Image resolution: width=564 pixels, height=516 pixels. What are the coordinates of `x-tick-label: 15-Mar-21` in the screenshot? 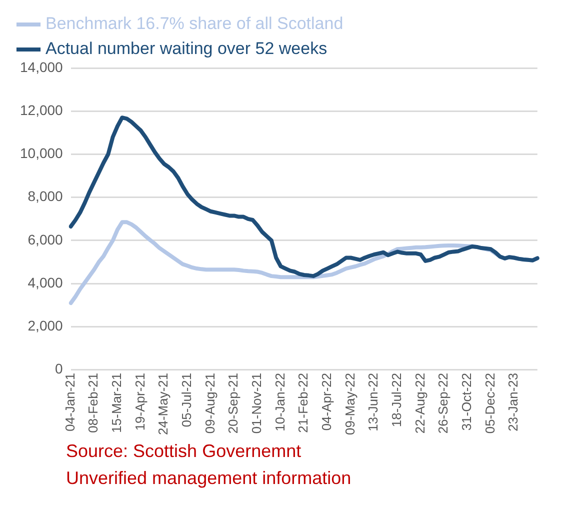 It's located at (116, 402).